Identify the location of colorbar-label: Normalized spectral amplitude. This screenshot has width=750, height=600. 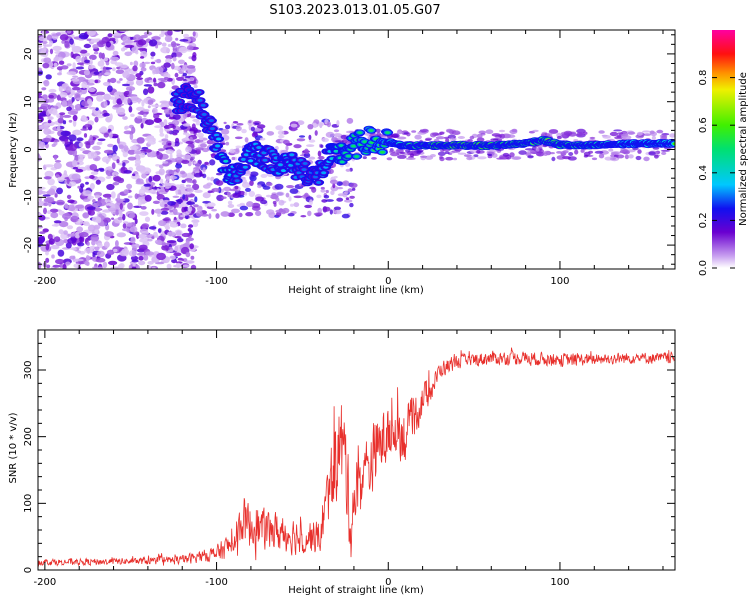
(743, 149).